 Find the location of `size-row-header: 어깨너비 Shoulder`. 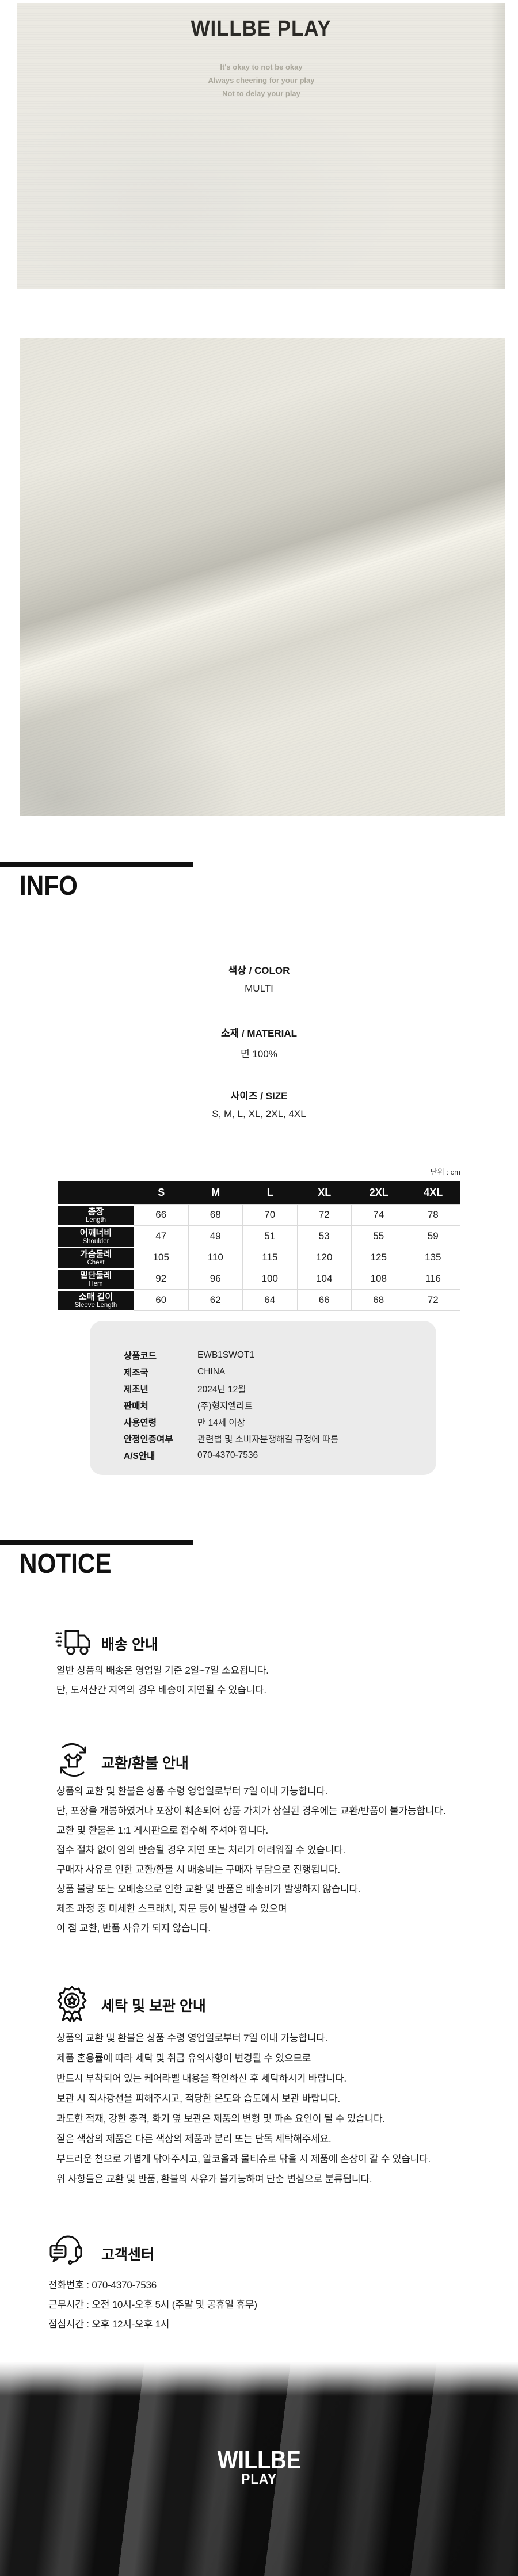

size-row-header: 어깨너비 Shoulder is located at coordinates (96, 1236).